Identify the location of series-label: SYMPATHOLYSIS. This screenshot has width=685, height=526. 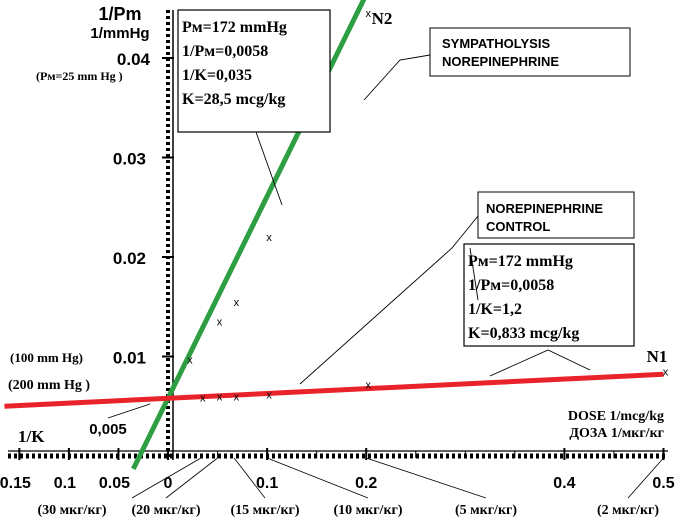
(496, 43).